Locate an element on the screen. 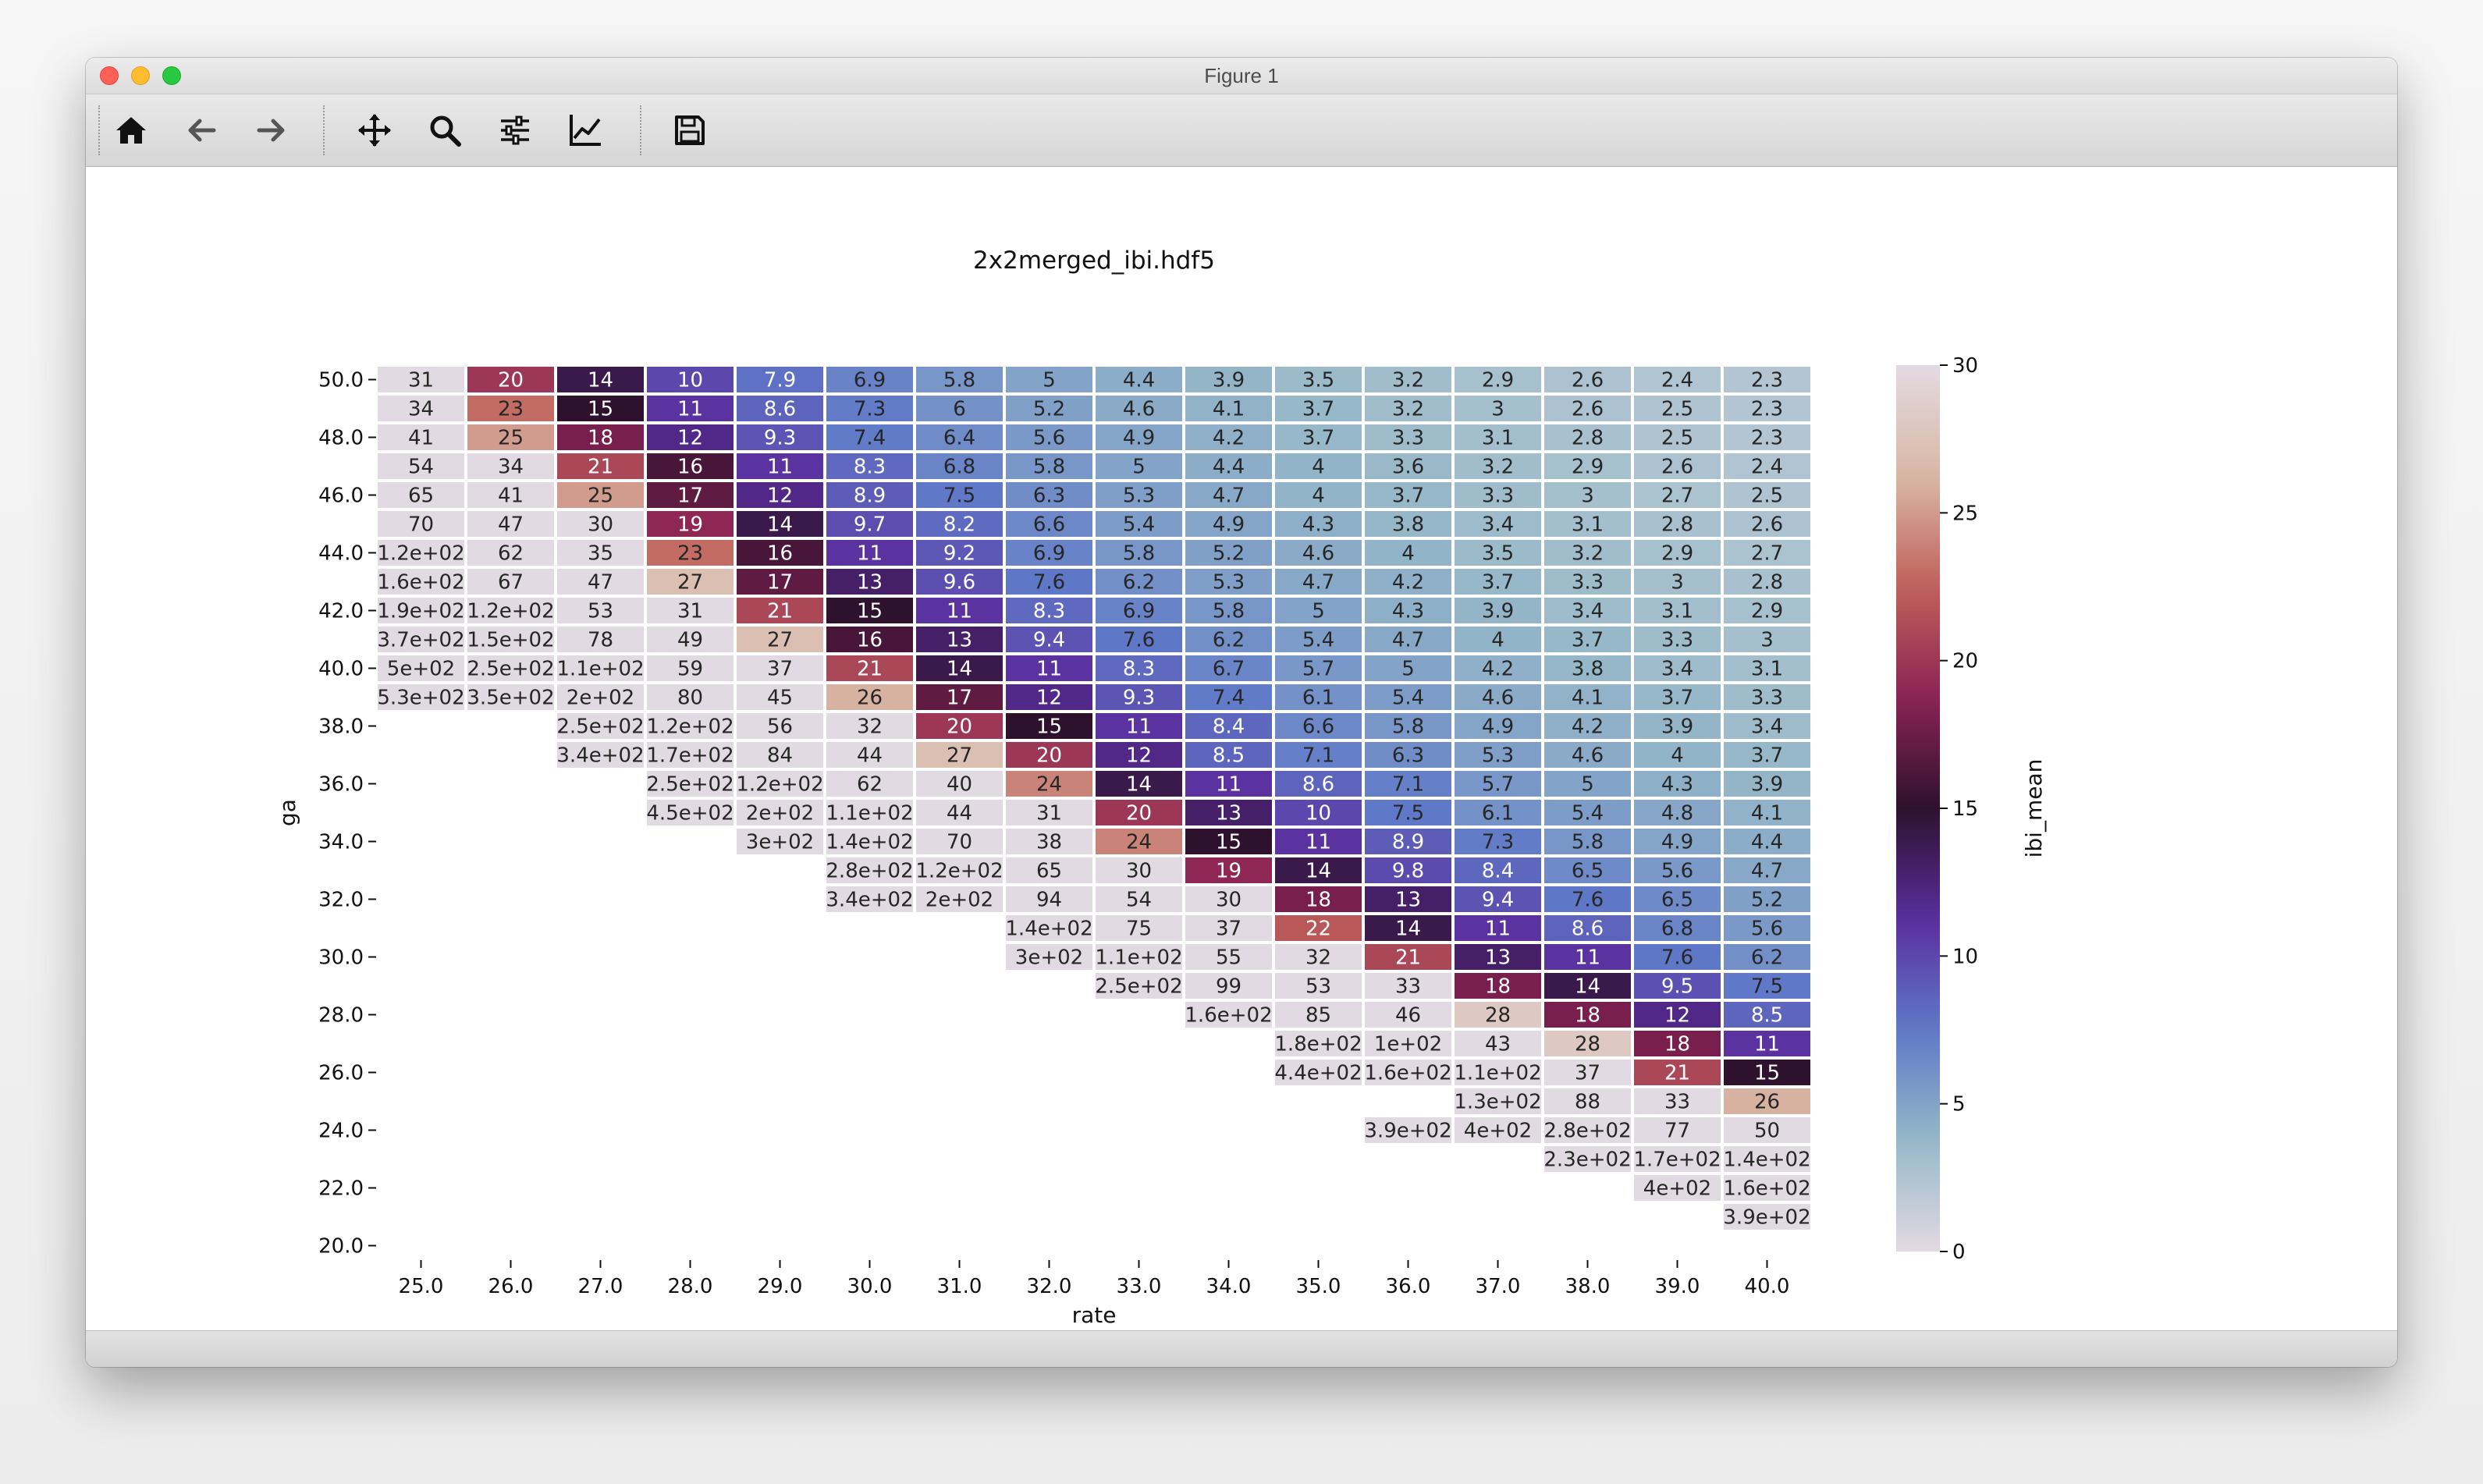  x-tick-label: 29.0 is located at coordinates (780, 1287).